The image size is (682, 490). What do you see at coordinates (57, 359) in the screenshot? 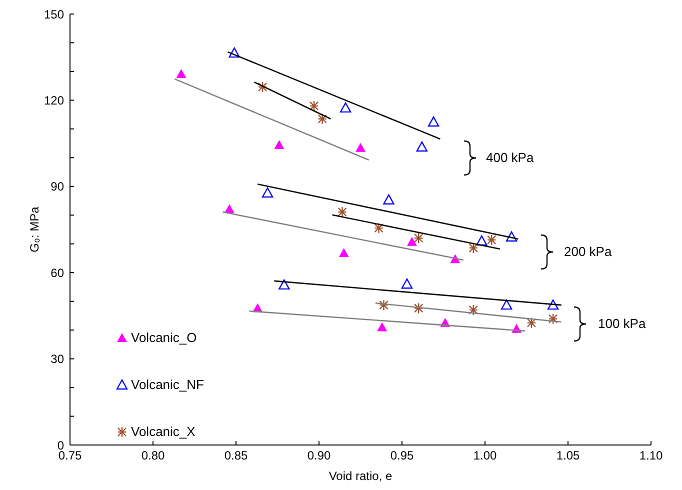
I see `y-tick-label: 30` at bounding box center [57, 359].